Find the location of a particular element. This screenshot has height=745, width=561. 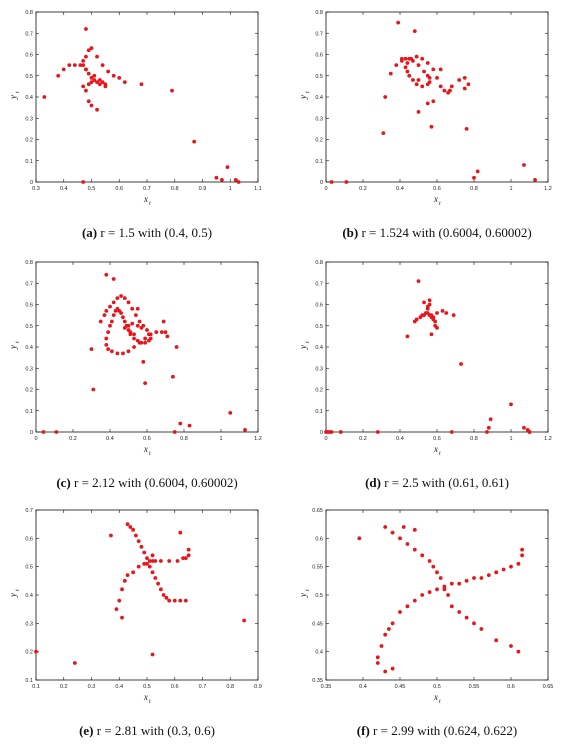

y-tick-label: 0.1 is located at coordinates (29, 162).